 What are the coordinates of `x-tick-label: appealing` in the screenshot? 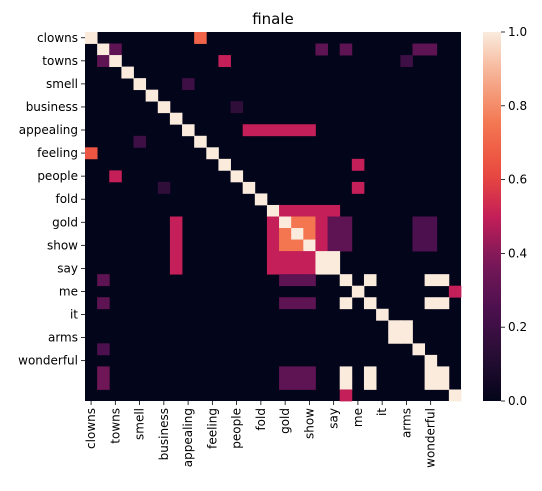 It's located at (188, 437).